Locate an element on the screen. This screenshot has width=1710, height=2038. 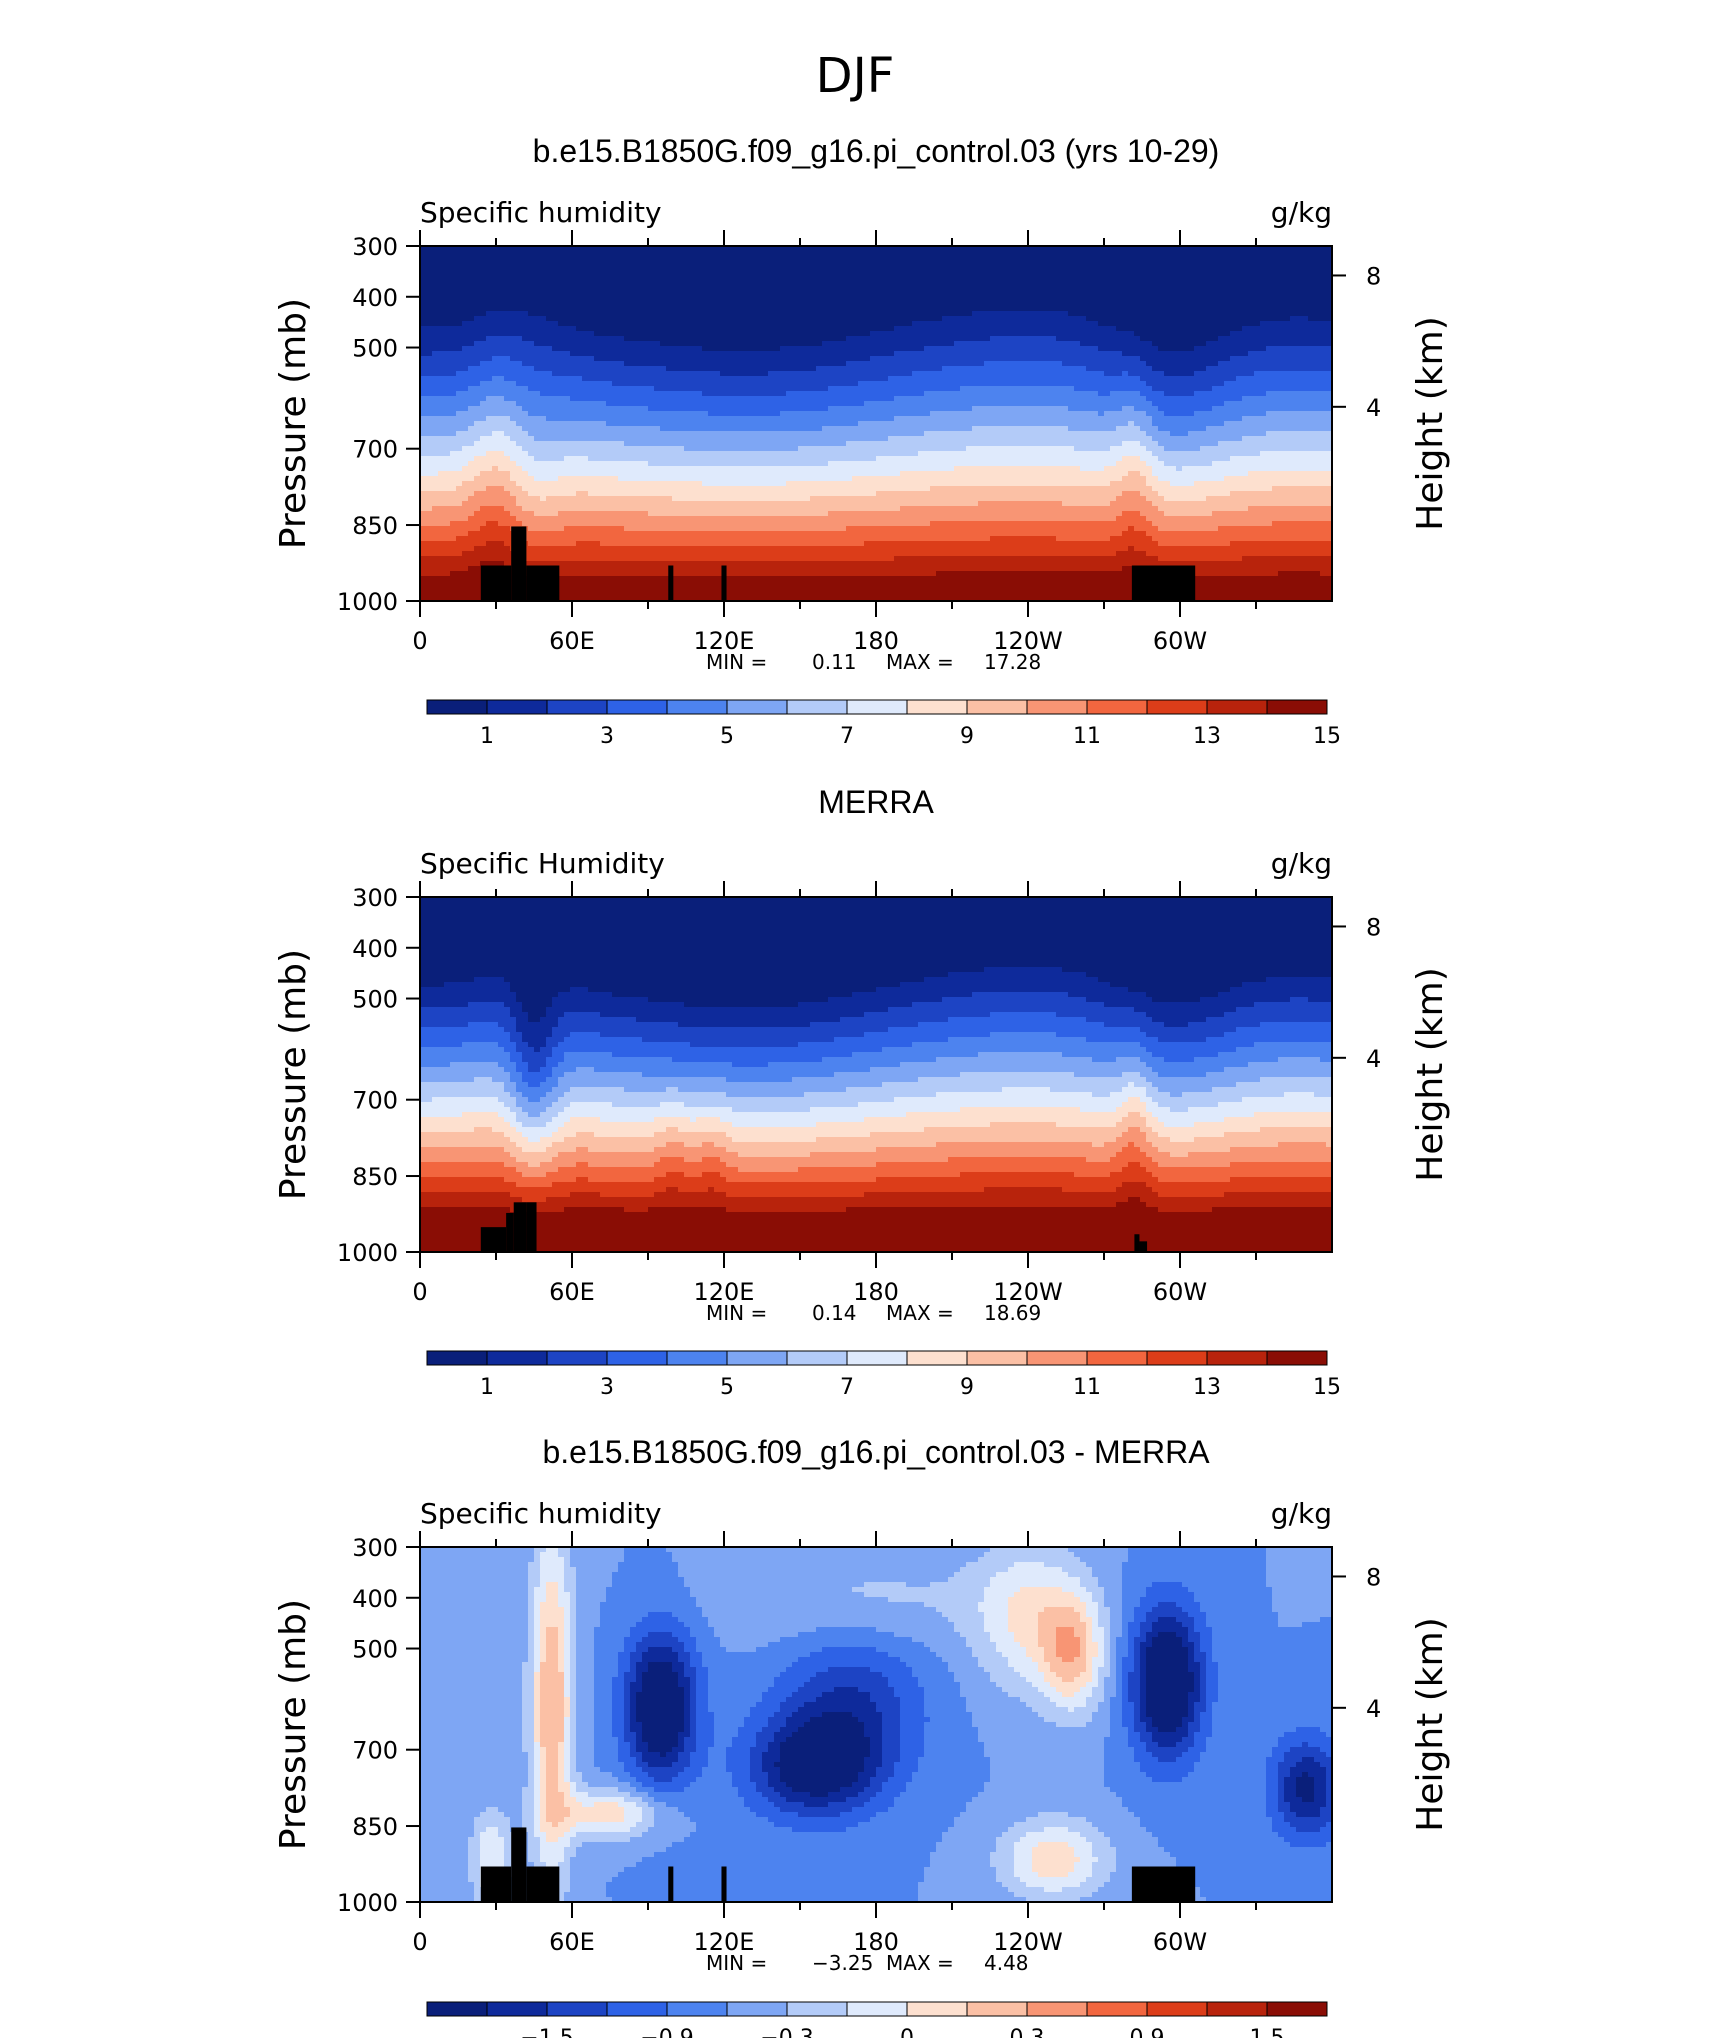
colorbar-label: −1.5 is located at coordinates (546, 2032).